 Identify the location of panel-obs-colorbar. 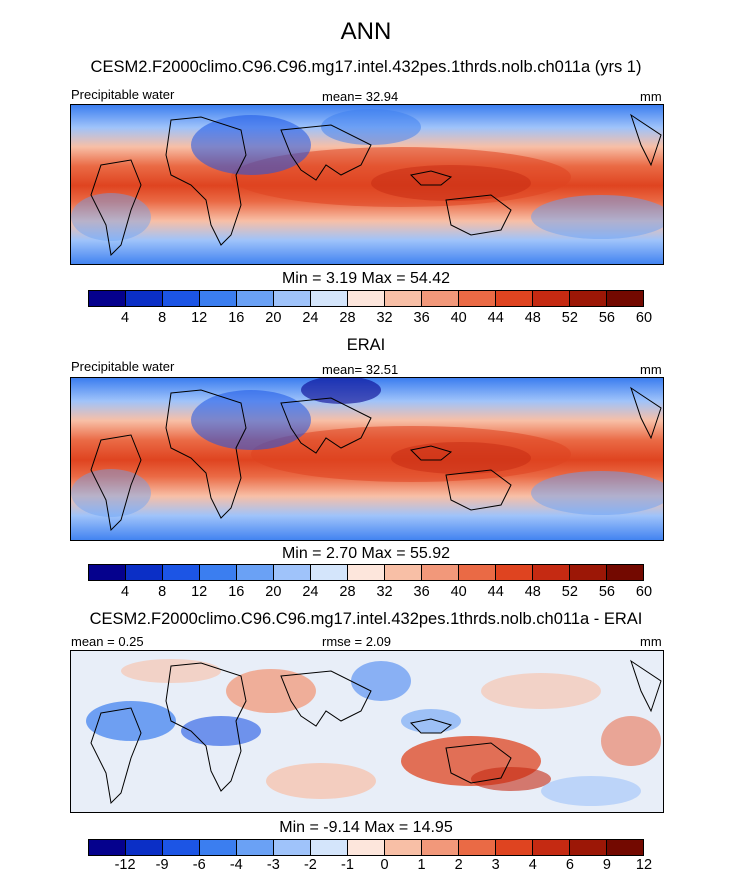
(366, 572).